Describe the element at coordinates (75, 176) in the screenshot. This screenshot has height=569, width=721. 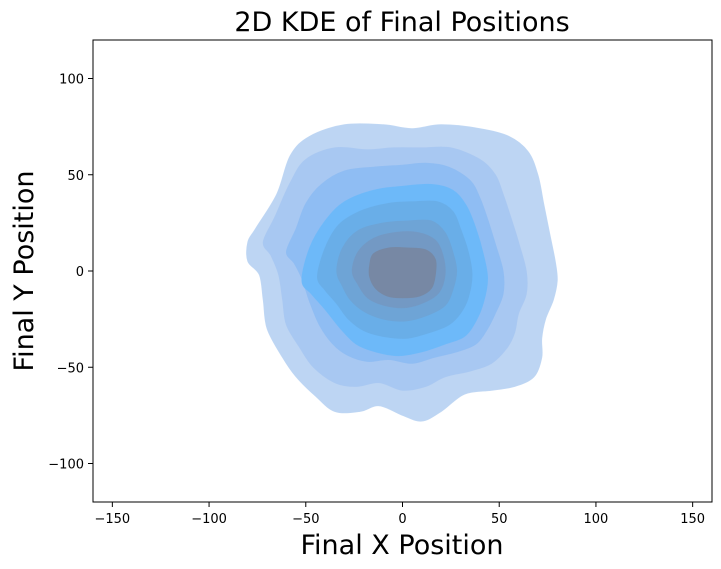
I see `y-tick-label: 50` at that location.